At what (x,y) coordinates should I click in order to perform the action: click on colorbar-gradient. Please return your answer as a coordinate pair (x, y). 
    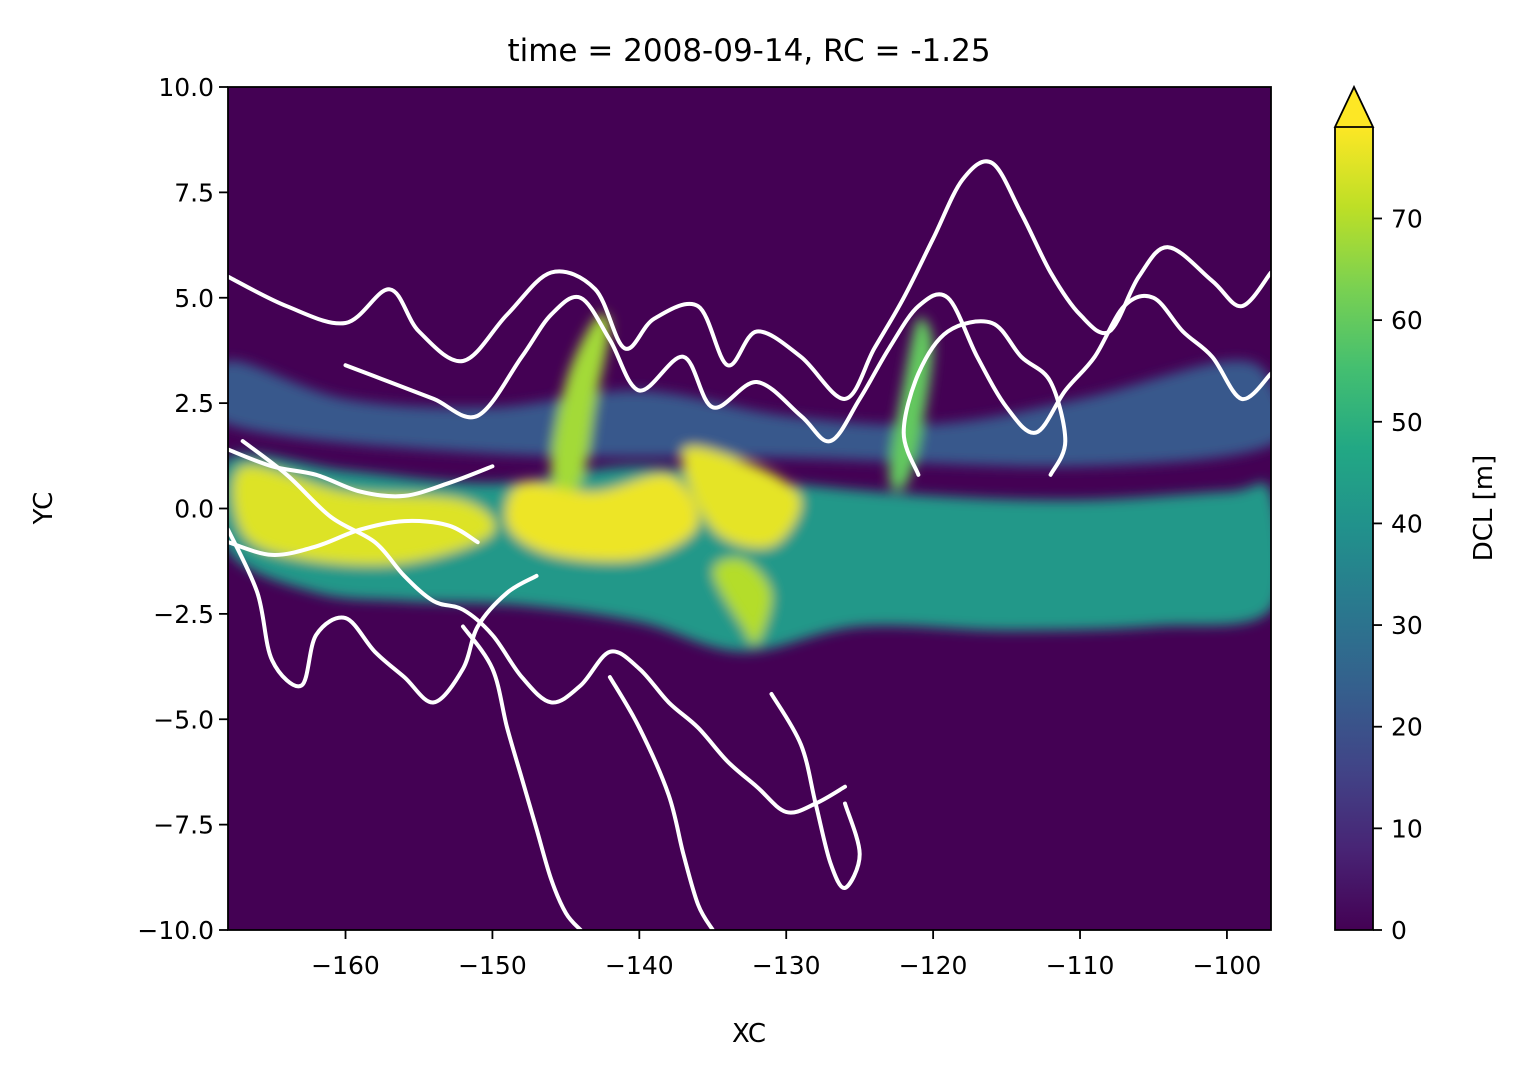
    Looking at the image, I should click on (1354, 528).